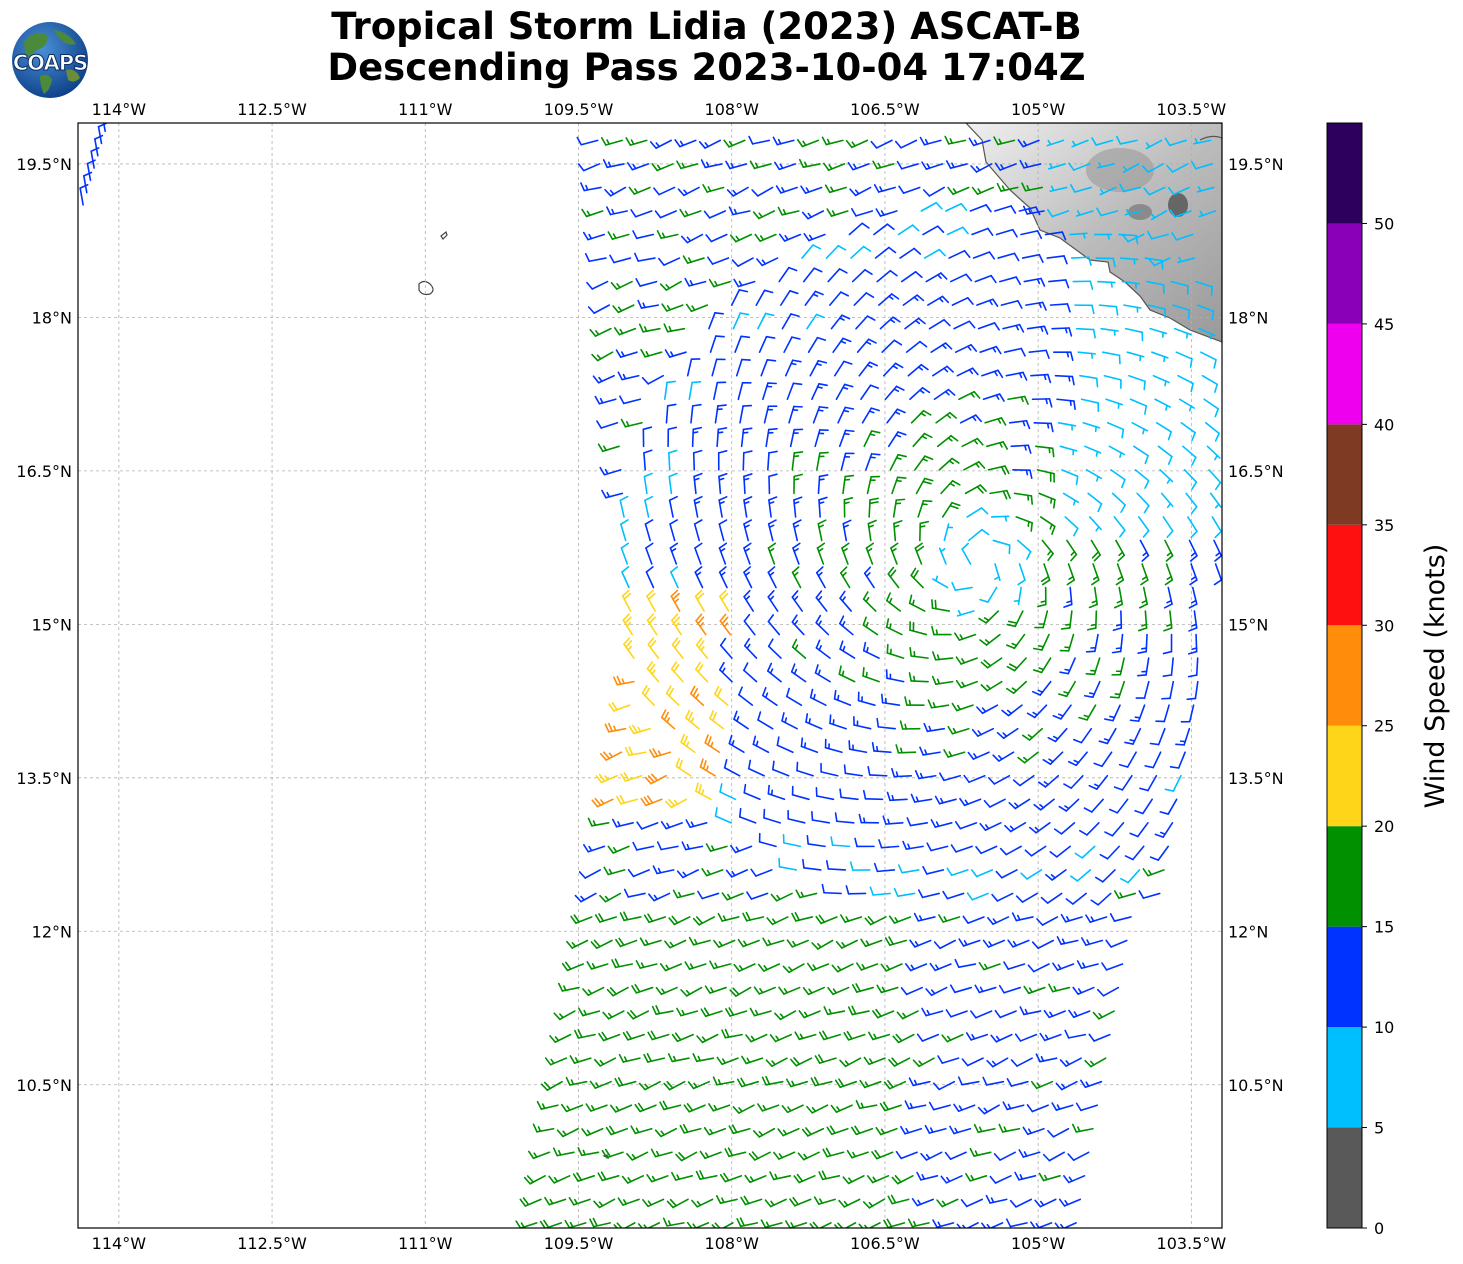 This screenshot has width=1463, height=1264. I want to click on colorbar-segment, so click(1344, 876).